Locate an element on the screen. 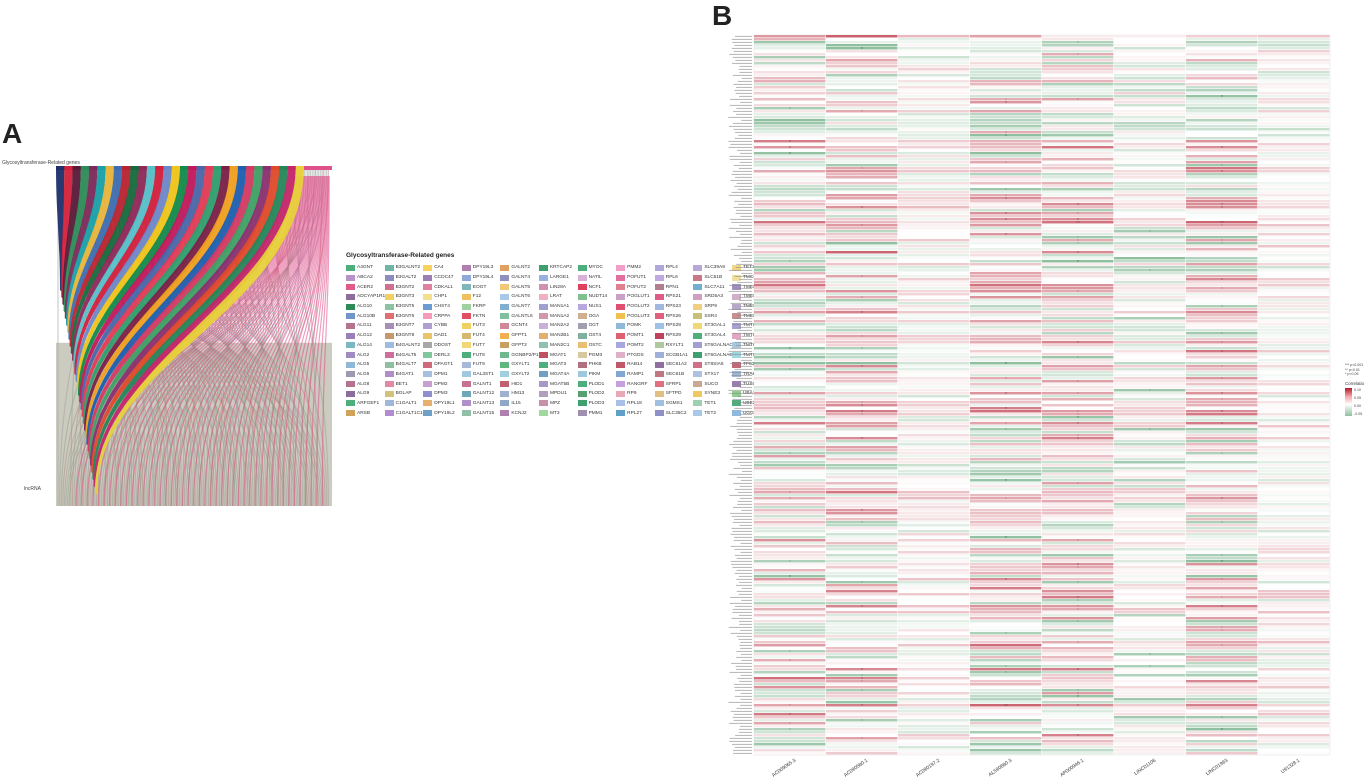 Image resolution: width=1364 pixels, height=780 pixels. legend-item: SLC51B is located at coordinates (712, 278).